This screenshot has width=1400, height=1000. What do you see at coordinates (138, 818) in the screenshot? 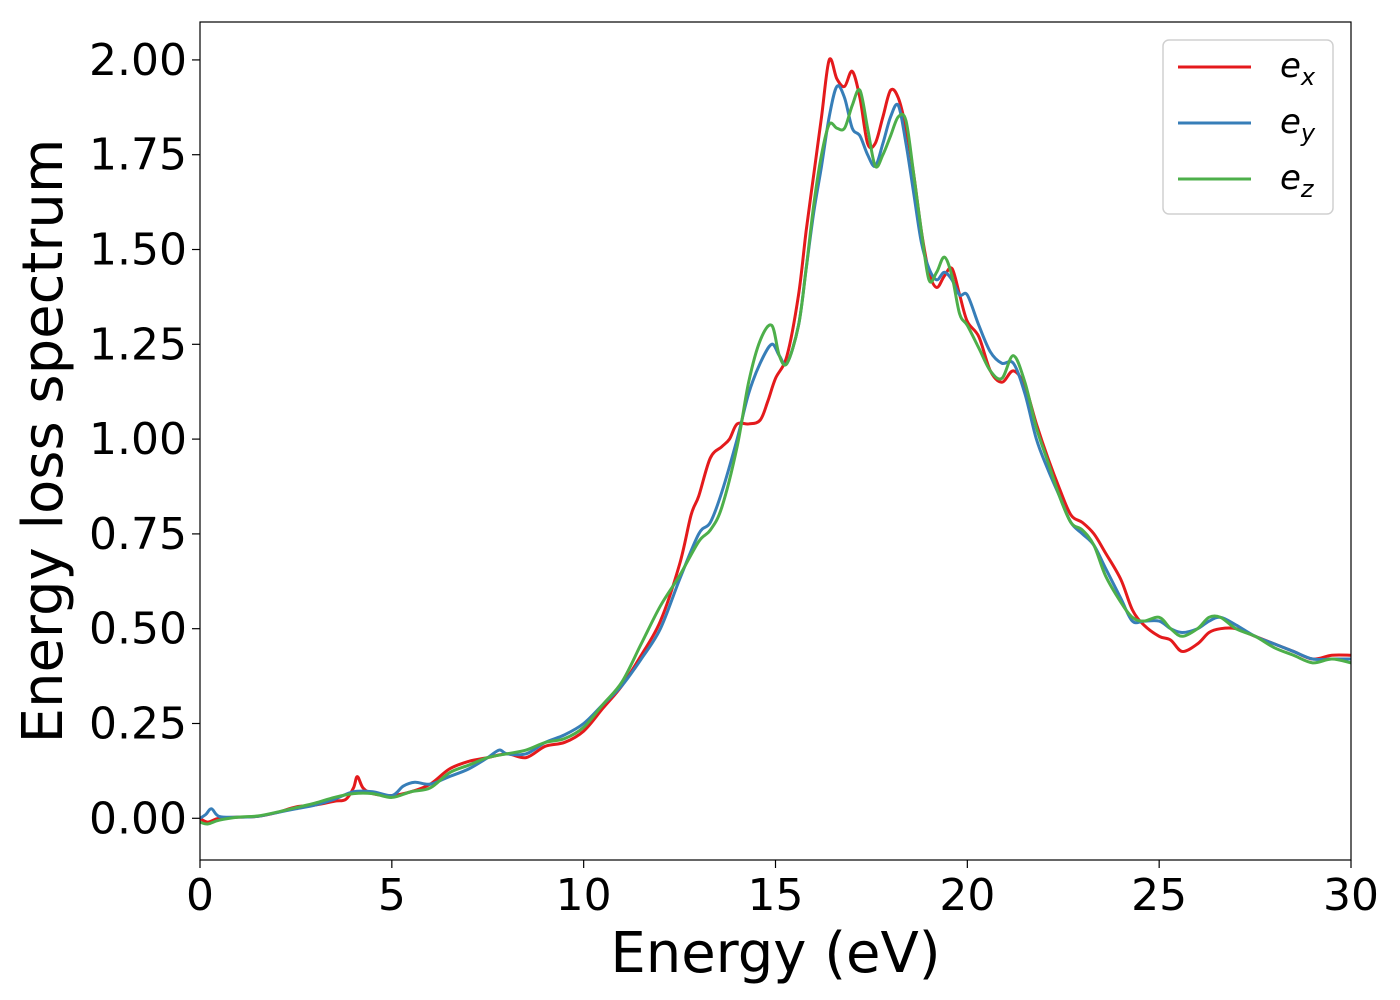
I see `y-tick-label: 0.00` at bounding box center [138, 818].